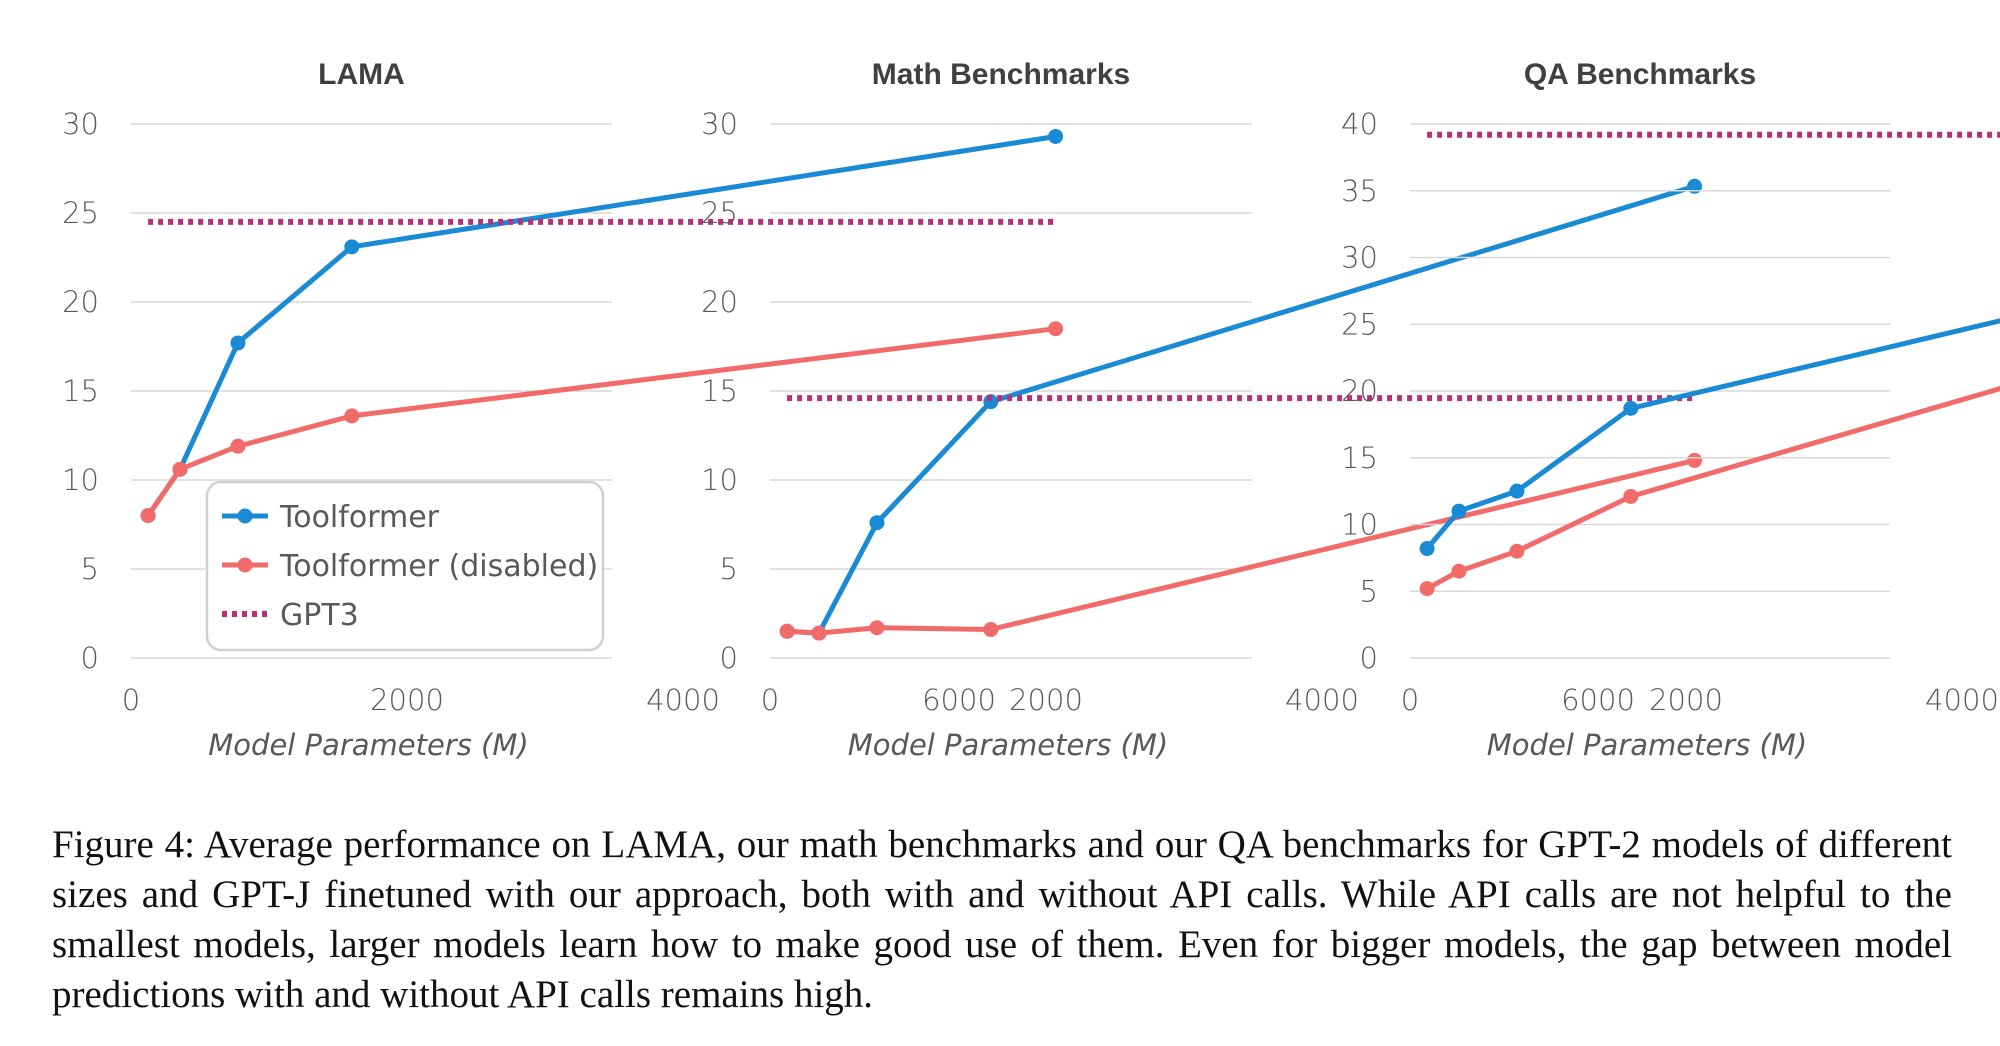 The height and width of the screenshot is (1046, 2000). I want to click on chart-title: QA Benchmarks, so click(1640, 74).